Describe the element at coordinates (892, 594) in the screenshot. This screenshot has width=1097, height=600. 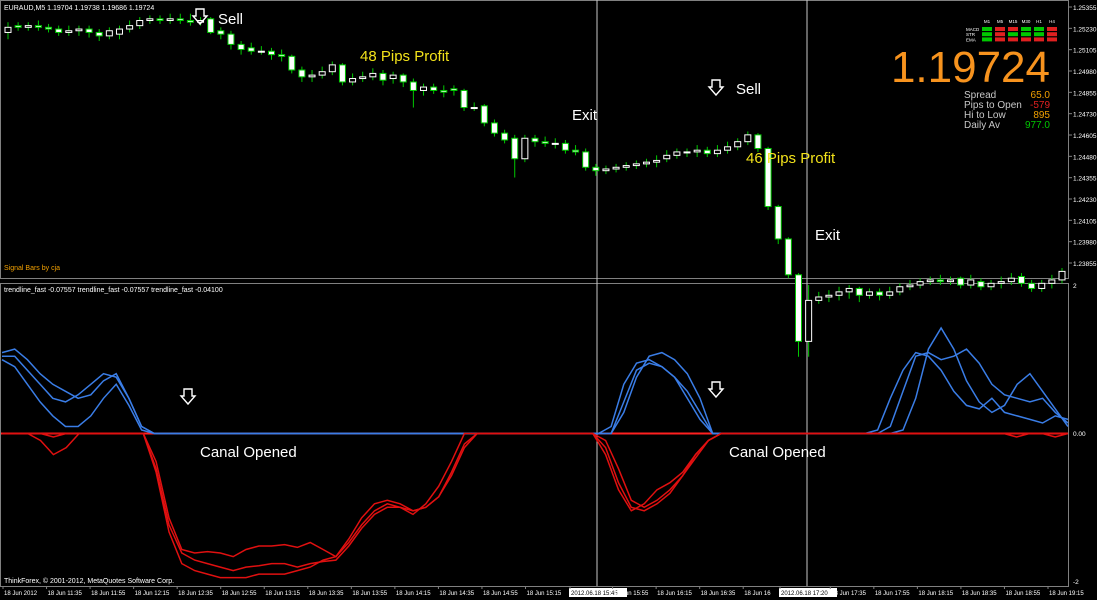
I see `time-tick-label: 18 Jun 17:55` at that location.